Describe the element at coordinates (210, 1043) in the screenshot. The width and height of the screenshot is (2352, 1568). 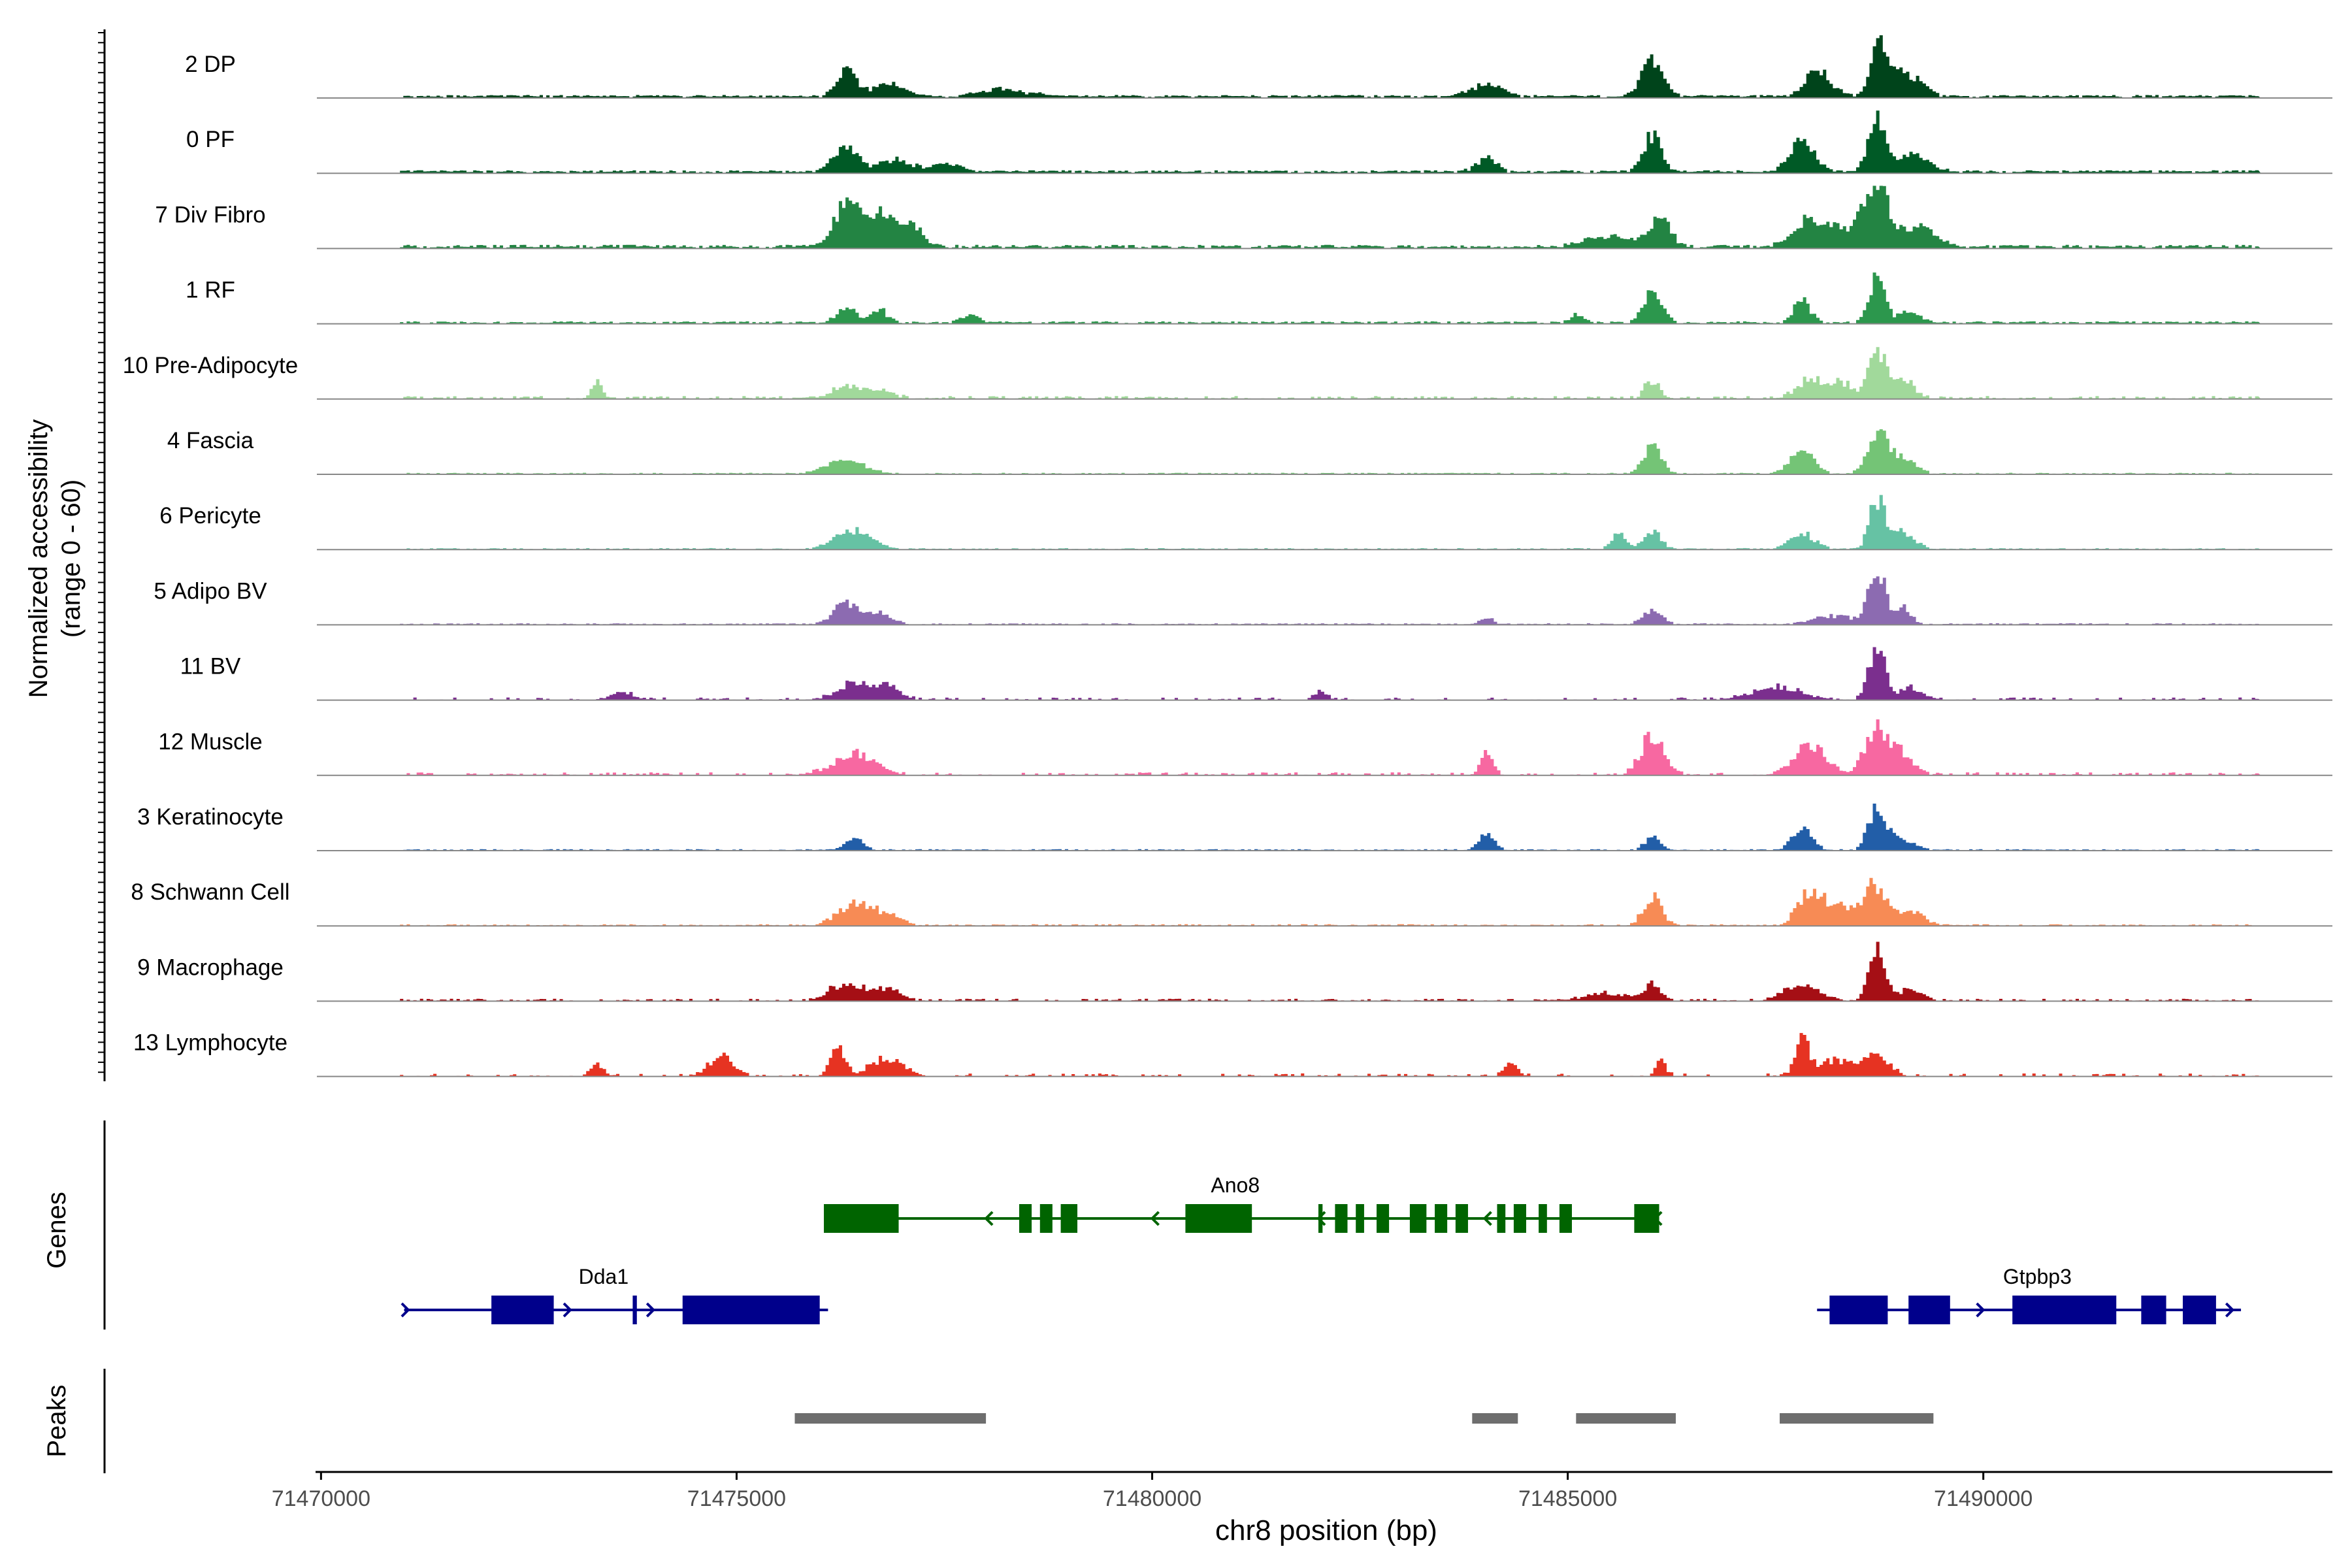
I see `track-label: 13 Lymphocyte` at that location.